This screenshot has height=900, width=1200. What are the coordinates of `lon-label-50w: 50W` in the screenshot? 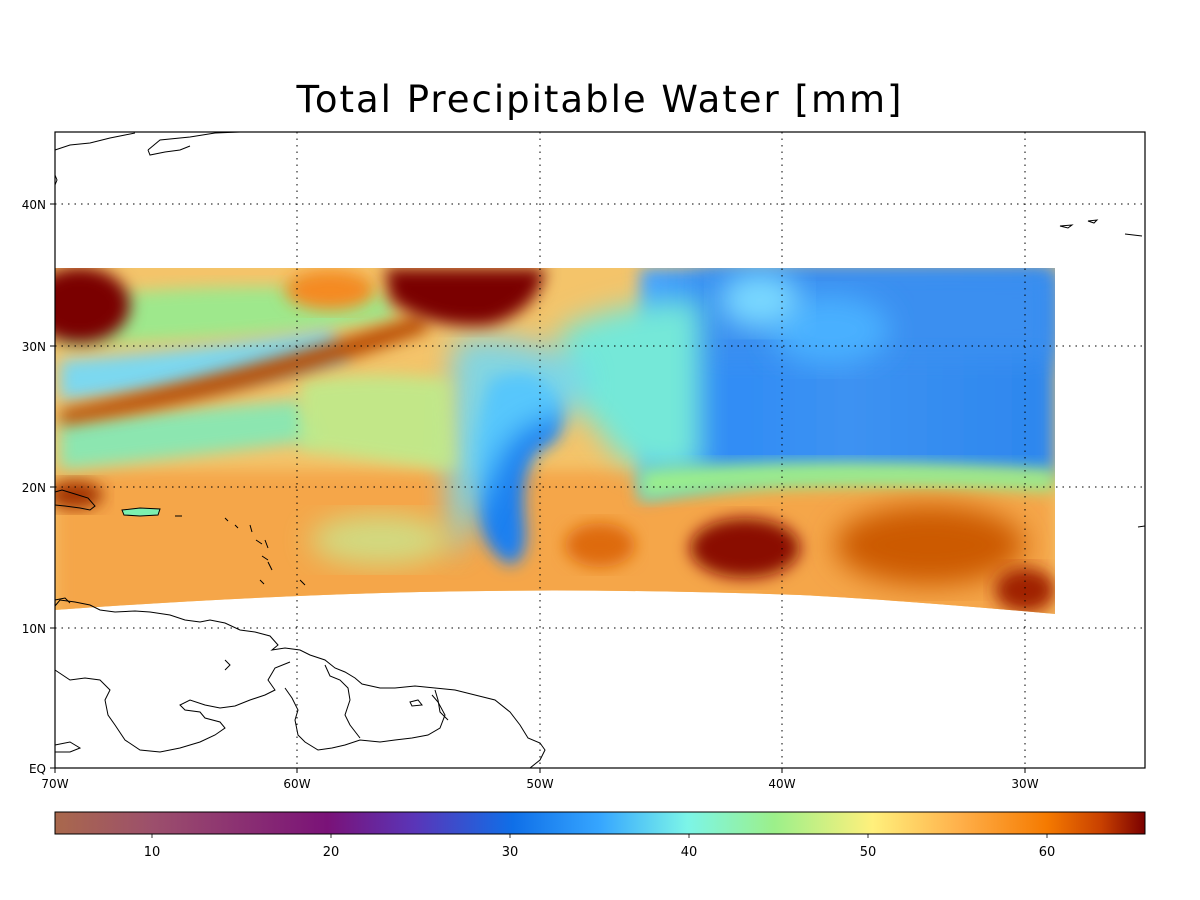 It's located at (539, 784).